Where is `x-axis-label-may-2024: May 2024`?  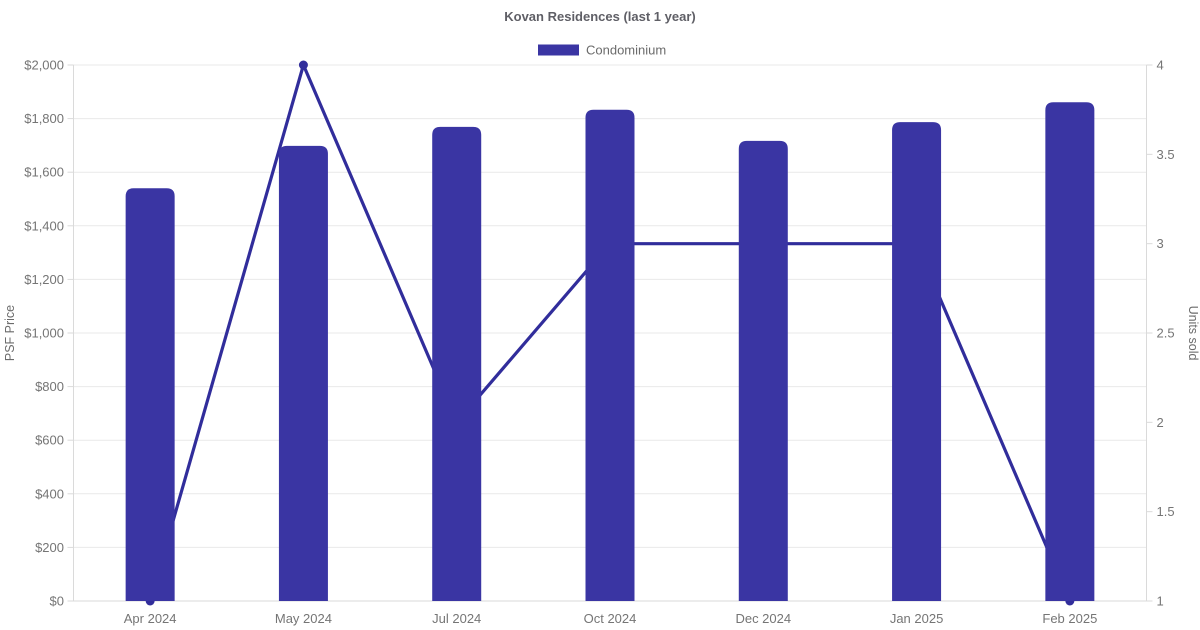
x-axis-label-may-2024: May 2024 is located at coordinates (303, 618).